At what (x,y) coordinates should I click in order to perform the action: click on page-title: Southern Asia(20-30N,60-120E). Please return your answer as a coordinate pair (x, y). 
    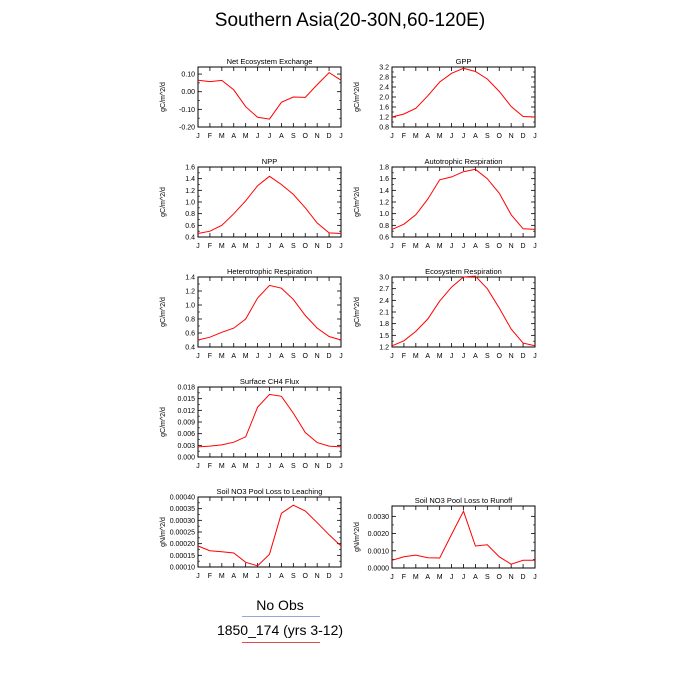
    Looking at the image, I should click on (350, 20).